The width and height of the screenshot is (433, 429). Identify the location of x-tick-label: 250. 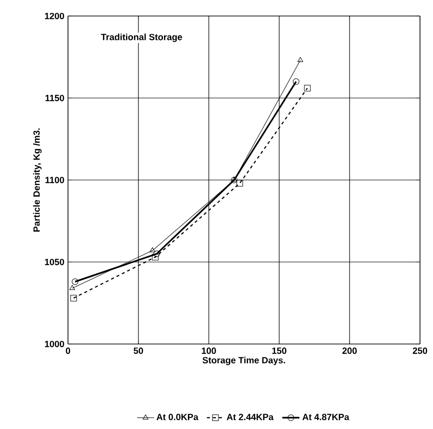
(420, 351).